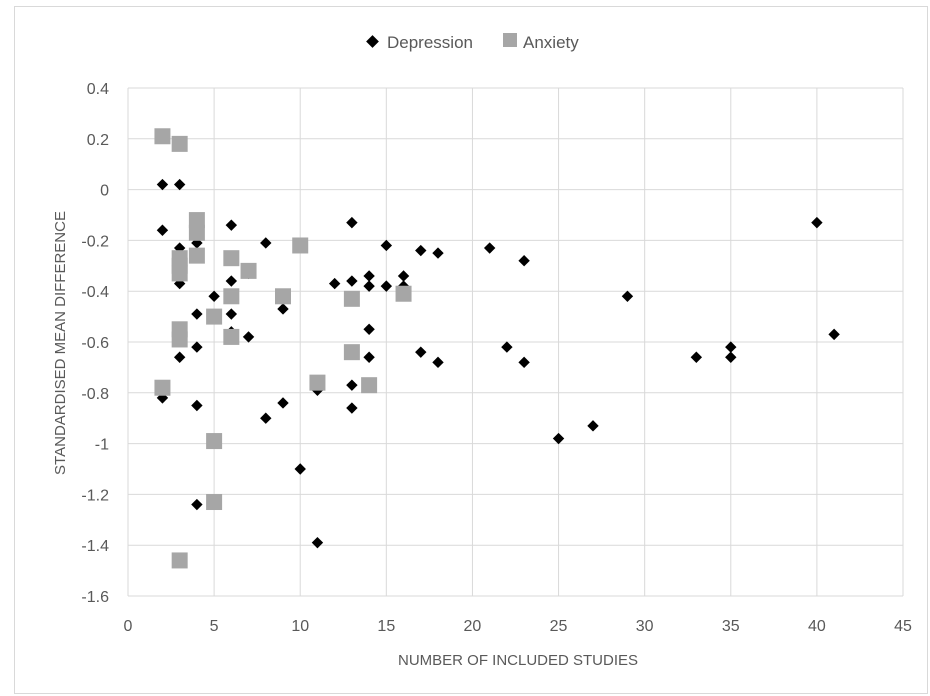 The image size is (930, 696). Describe the element at coordinates (372, 41) in the screenshot. I see `legend-depression-marker` at that location.